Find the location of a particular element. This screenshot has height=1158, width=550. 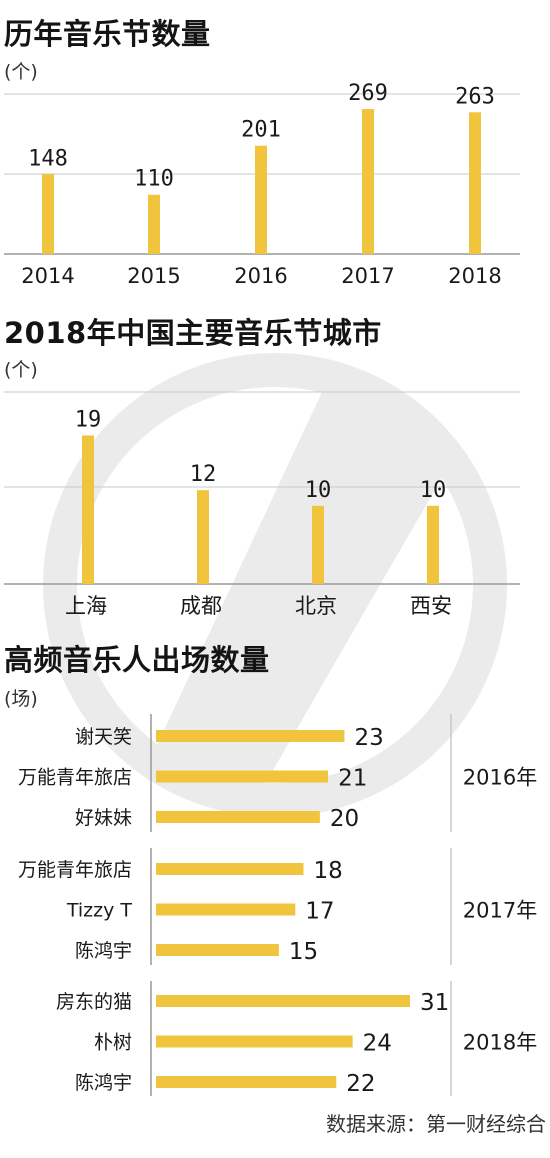

data-label: 23 is located at coordinates (368, 738).